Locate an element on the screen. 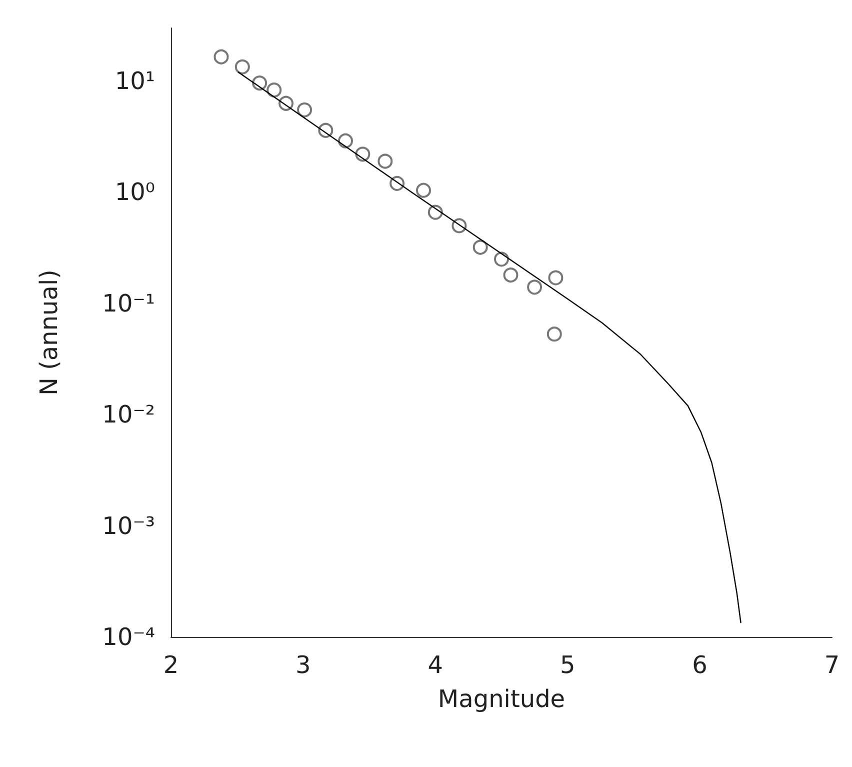 Image resolution: width=852 pixels, height=767 pixels. y-tick-label: 10⁻¹ is located at coordinates (128, 303).